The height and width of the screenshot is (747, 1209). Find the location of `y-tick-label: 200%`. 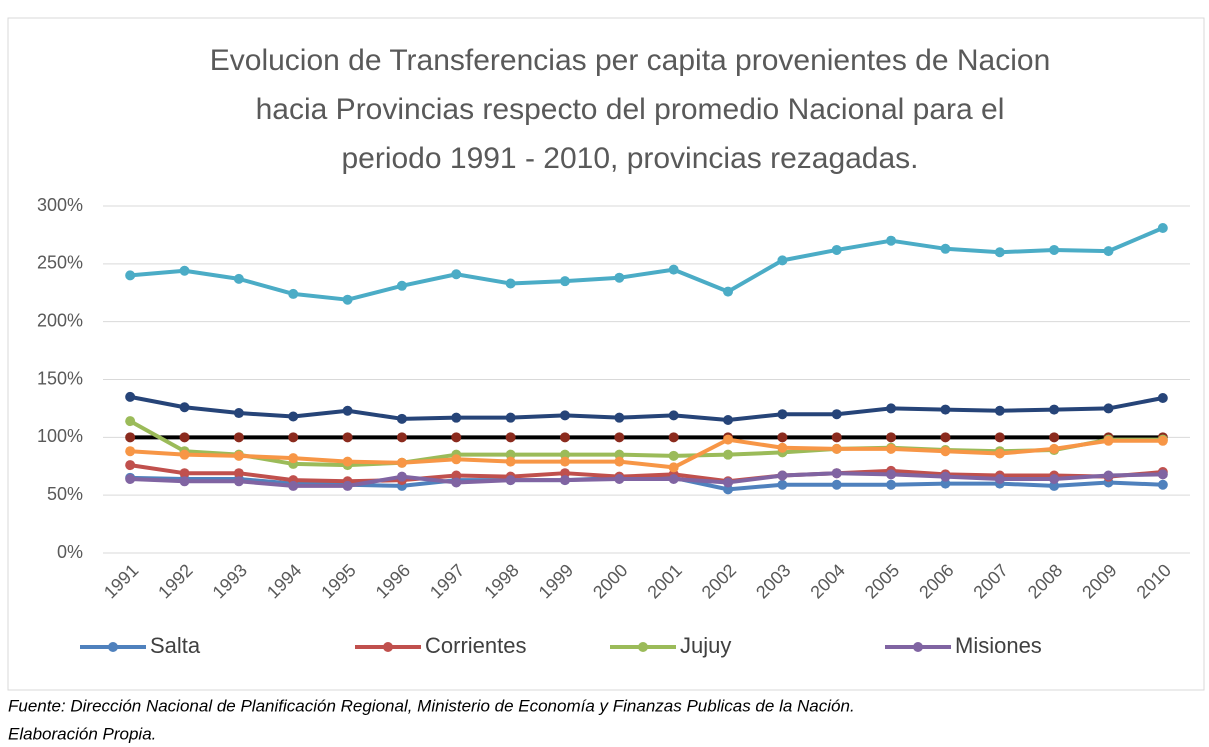

y-tick-label: 200% is located at coordinates (60, 320).